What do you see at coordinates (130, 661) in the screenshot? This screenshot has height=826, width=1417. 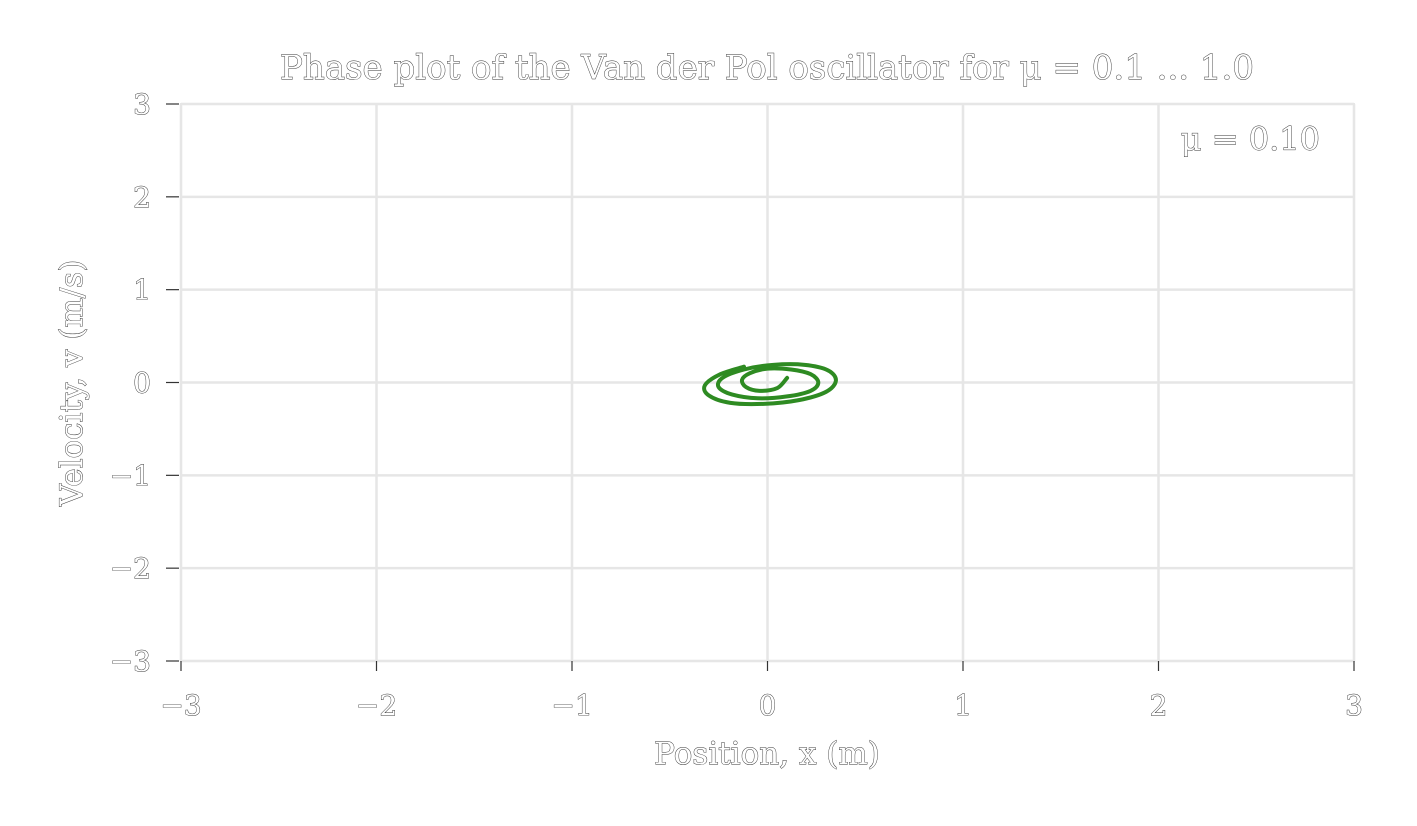 I see `y-tick-label: −3` at bounding box center [130, 661].